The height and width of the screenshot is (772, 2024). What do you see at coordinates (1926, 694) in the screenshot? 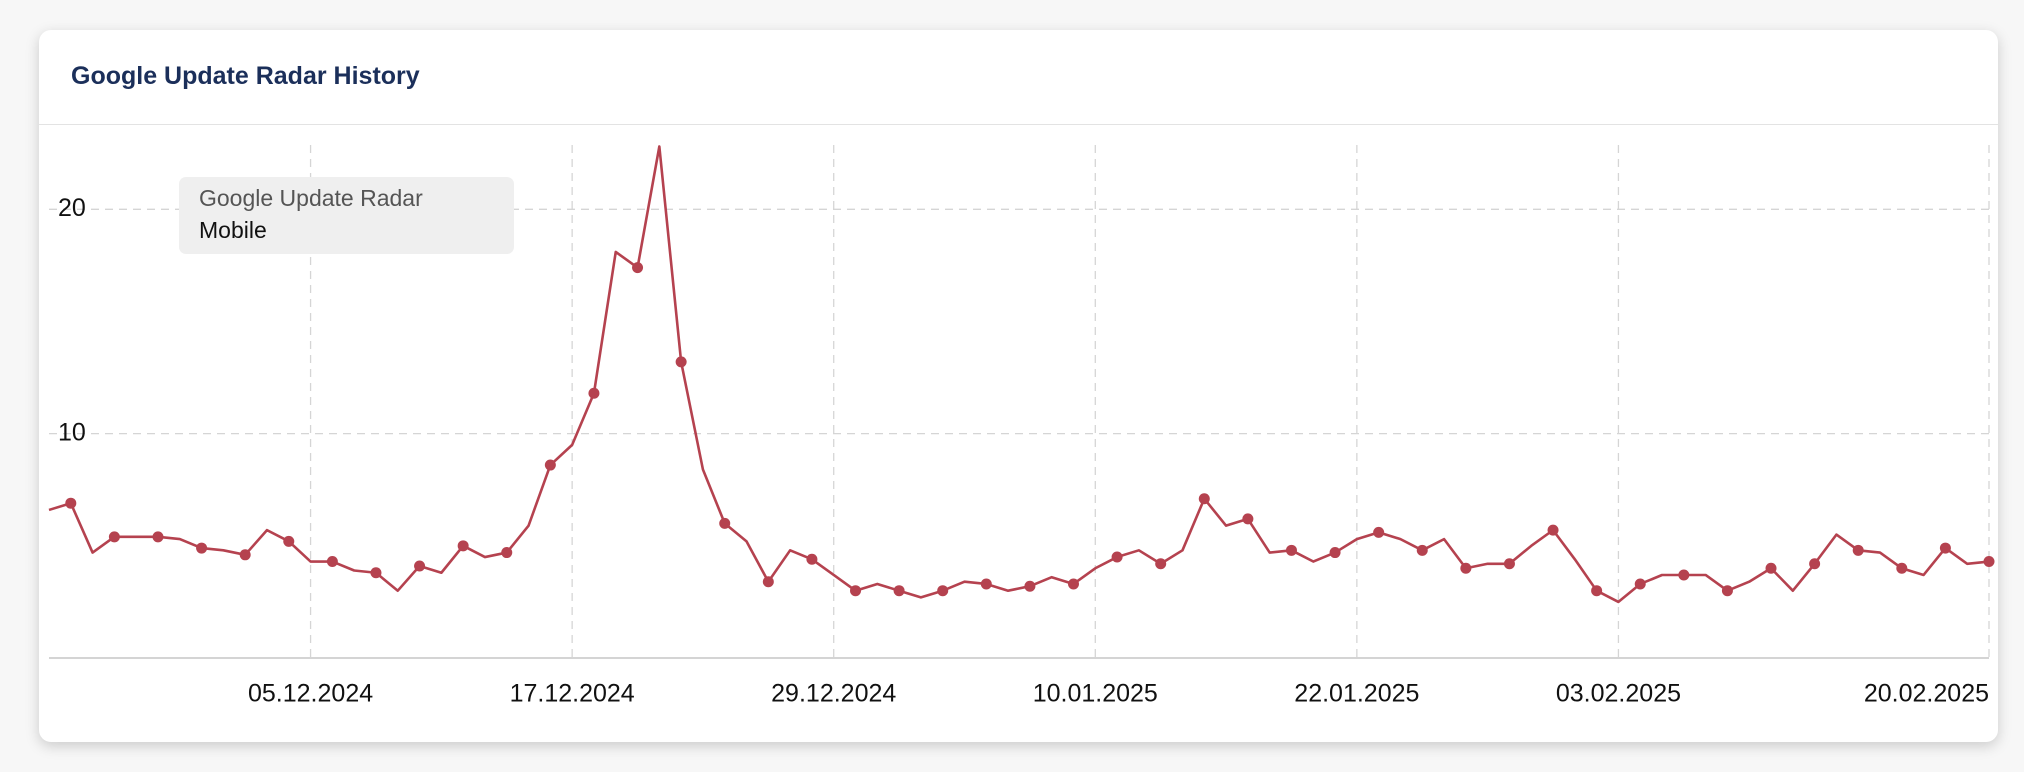
I see `x-tick-label: 20.02.2025` at bounding box center [1926, 694].